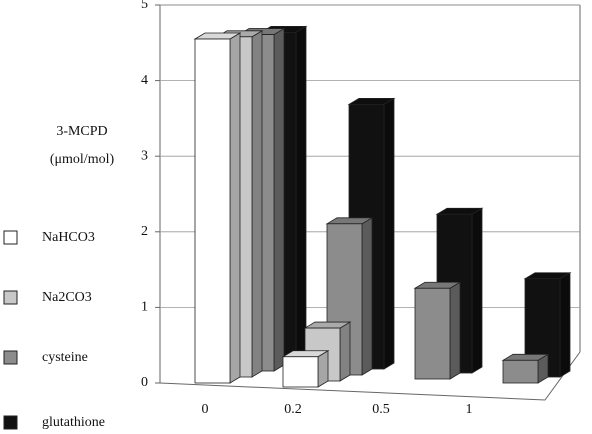  Describe the element at coordinates (381, 409) in the screenshot. I see `x-tick-label: 0.5` at that location.